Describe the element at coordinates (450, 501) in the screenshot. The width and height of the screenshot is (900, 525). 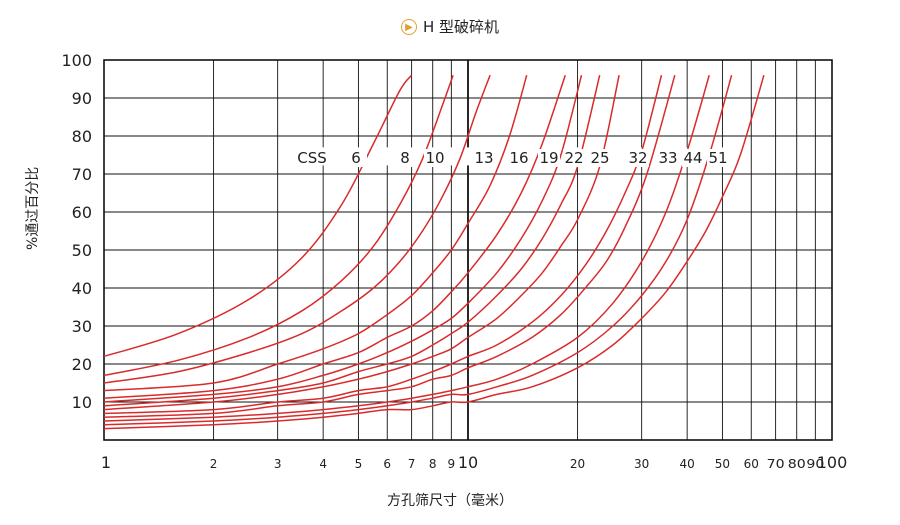
I see `x-axis-label: 方孔筛尺寸（毫米）` at that location.